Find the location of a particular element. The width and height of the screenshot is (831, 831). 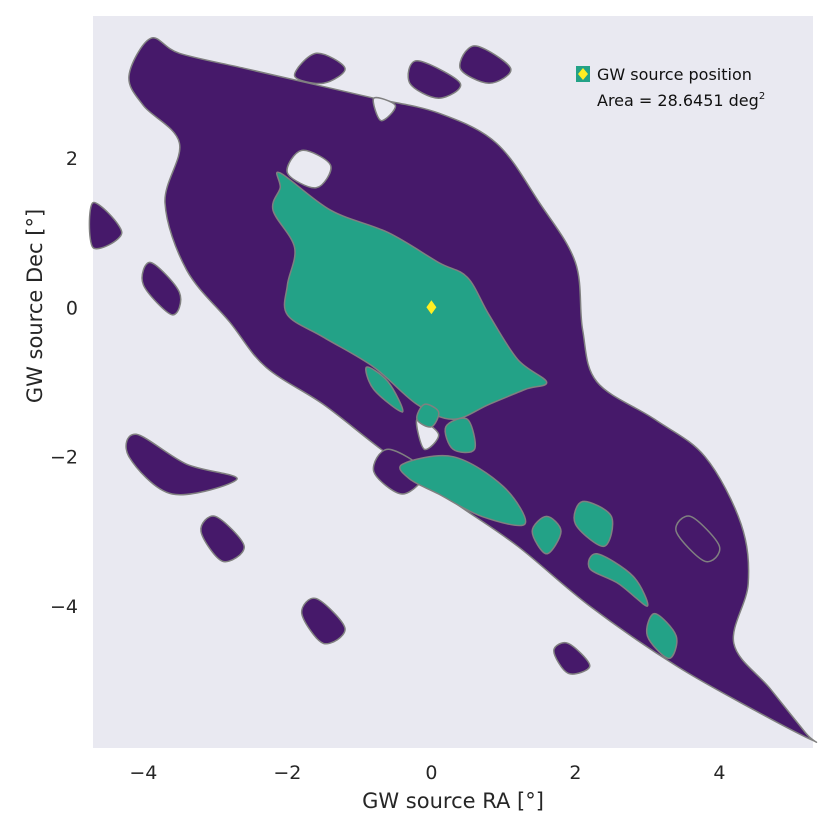

x-tick-label: −2 is located at coordinates (287, 773).